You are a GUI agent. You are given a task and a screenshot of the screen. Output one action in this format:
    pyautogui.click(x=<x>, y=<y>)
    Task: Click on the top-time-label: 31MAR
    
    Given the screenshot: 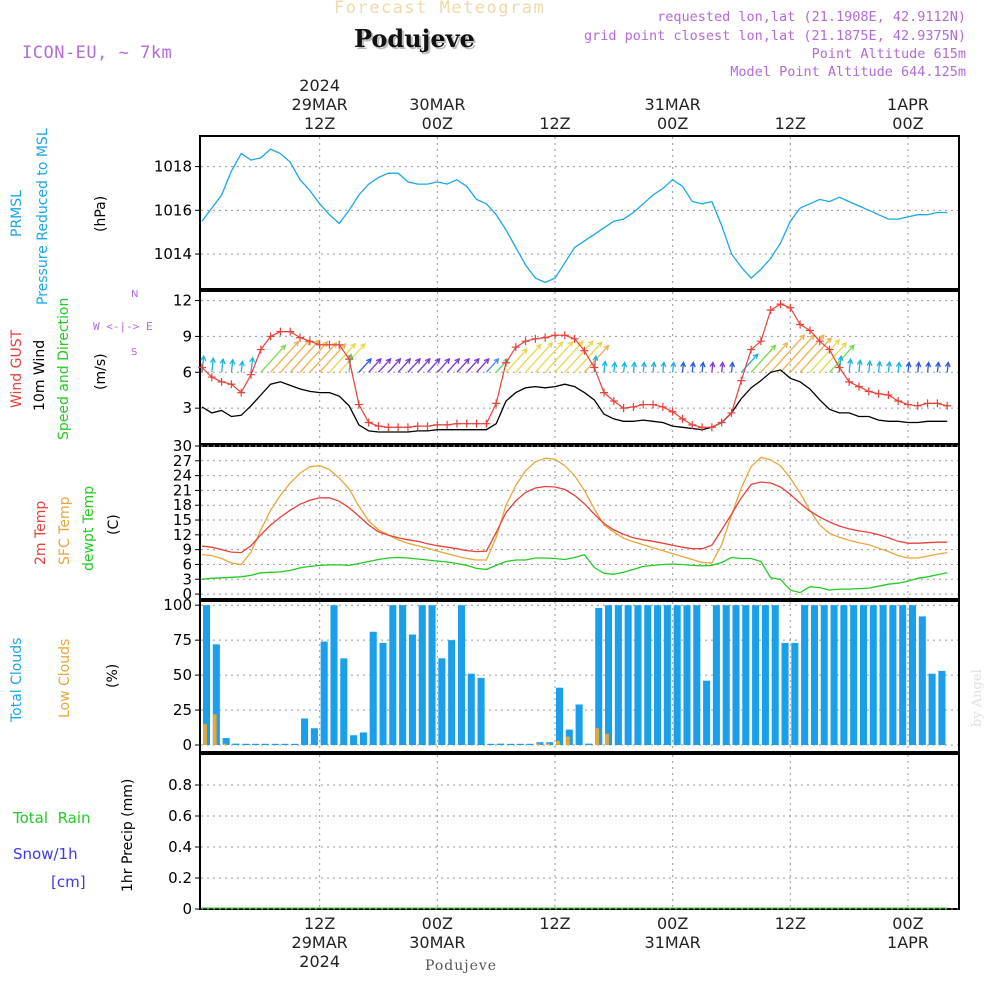 What is the action you would take?
    pyautogui.click(x=673, y=104)
    